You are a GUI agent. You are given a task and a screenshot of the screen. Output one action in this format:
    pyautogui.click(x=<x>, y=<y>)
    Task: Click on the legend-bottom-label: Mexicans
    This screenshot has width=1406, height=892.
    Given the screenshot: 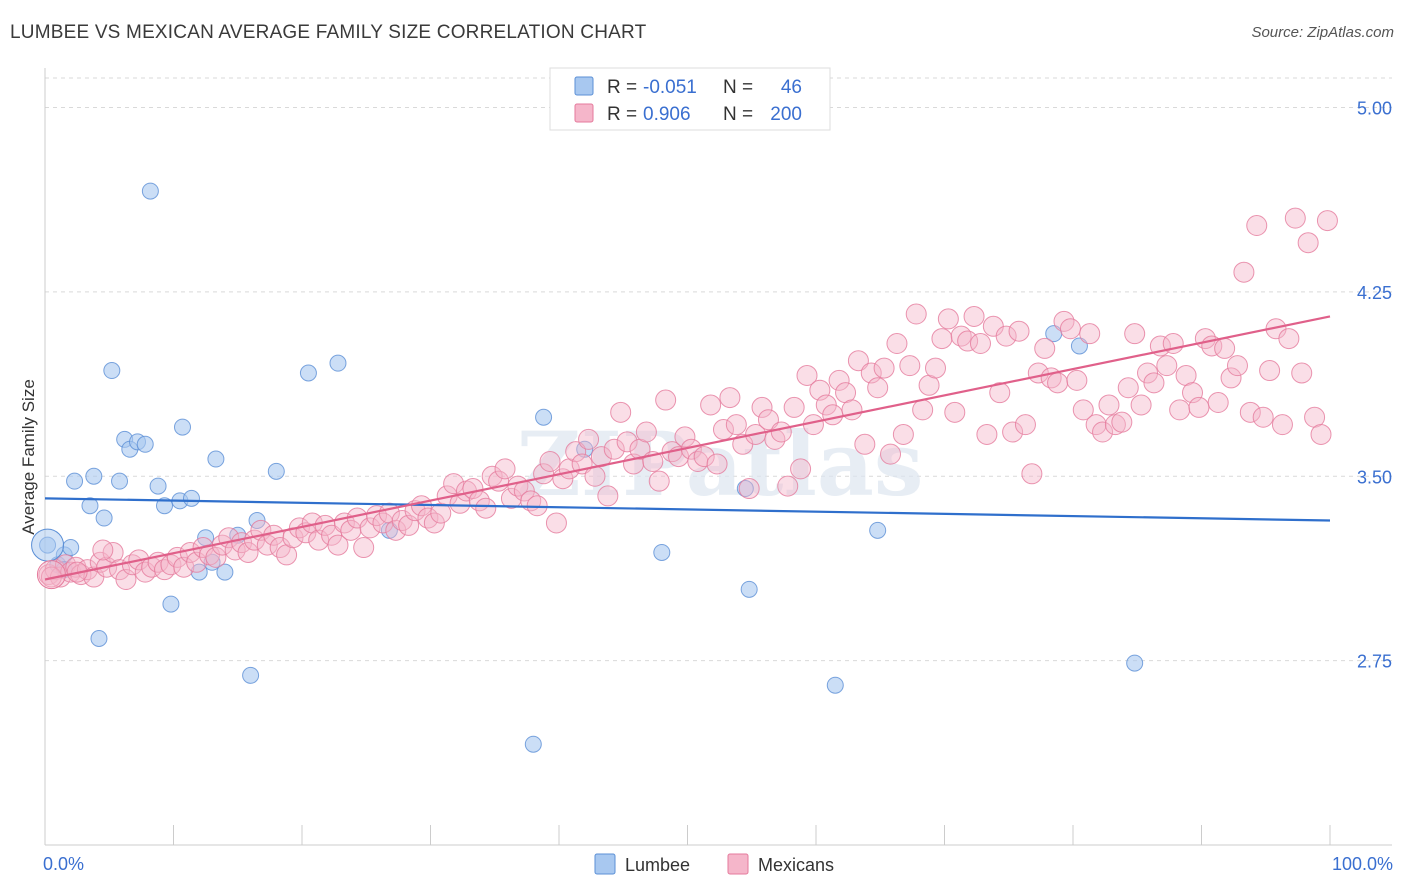 What is the action you would take?
    pyautogui.click(x=796, y=865)
    